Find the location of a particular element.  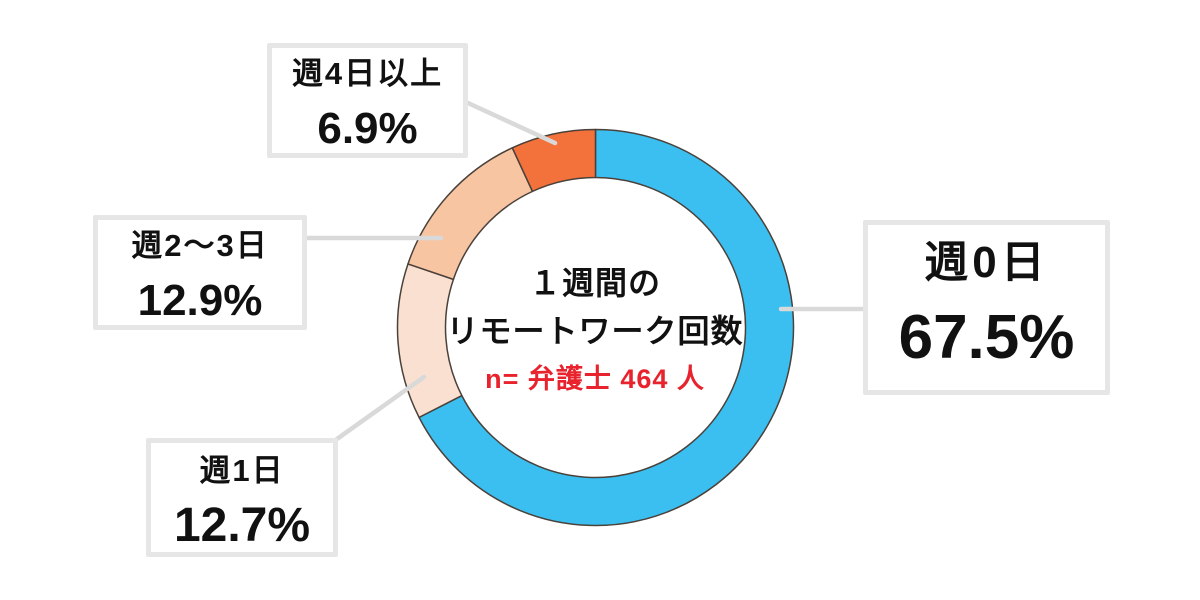

chart-center-title: １週間の リモートワーク回数 n= 弁護士 464 人 is located at coordinates (594, 331).